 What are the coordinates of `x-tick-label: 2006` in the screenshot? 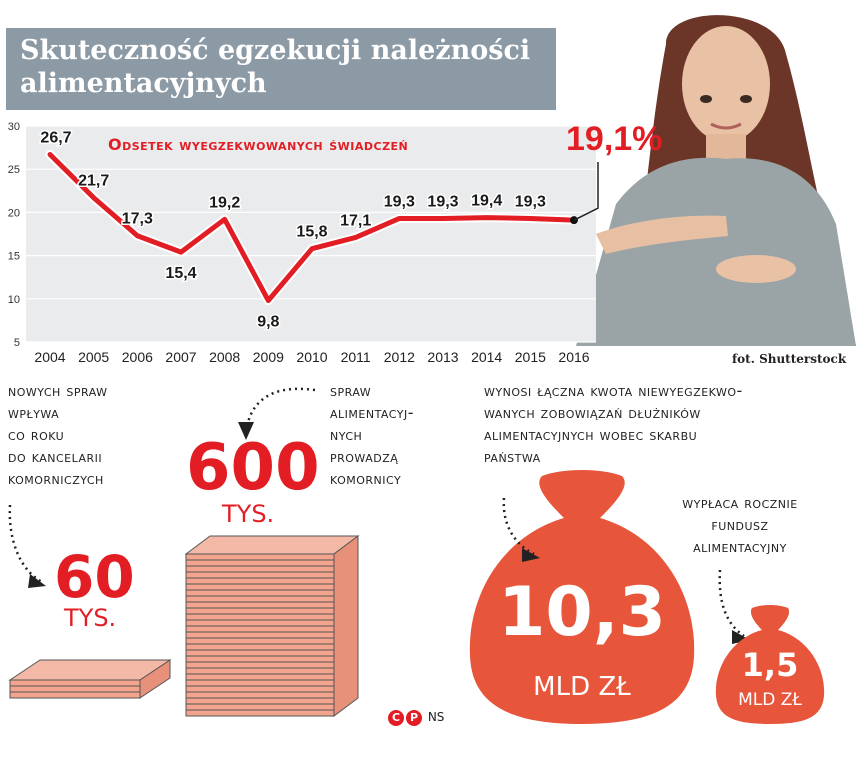 It's located at (137, 357).